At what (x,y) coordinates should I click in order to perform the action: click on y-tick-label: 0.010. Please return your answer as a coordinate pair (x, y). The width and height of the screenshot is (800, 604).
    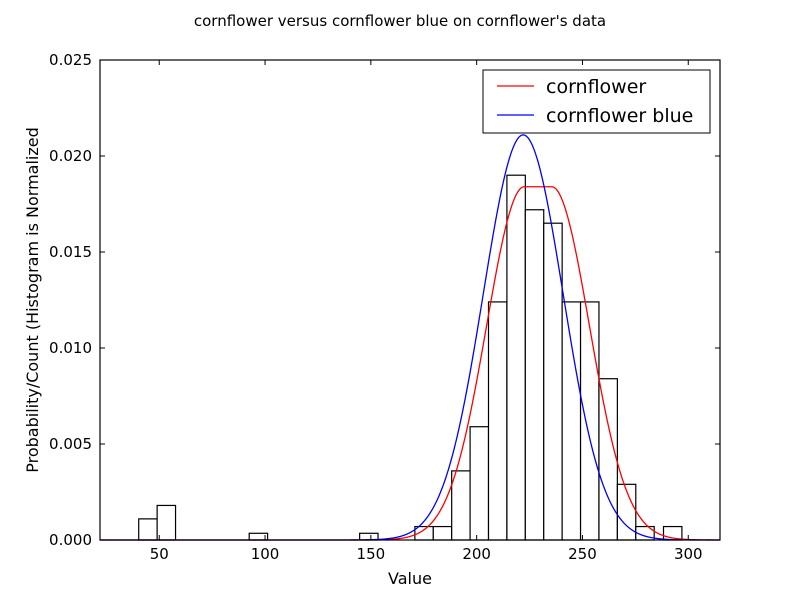
    Looking at the image, I should click on (70, 348).